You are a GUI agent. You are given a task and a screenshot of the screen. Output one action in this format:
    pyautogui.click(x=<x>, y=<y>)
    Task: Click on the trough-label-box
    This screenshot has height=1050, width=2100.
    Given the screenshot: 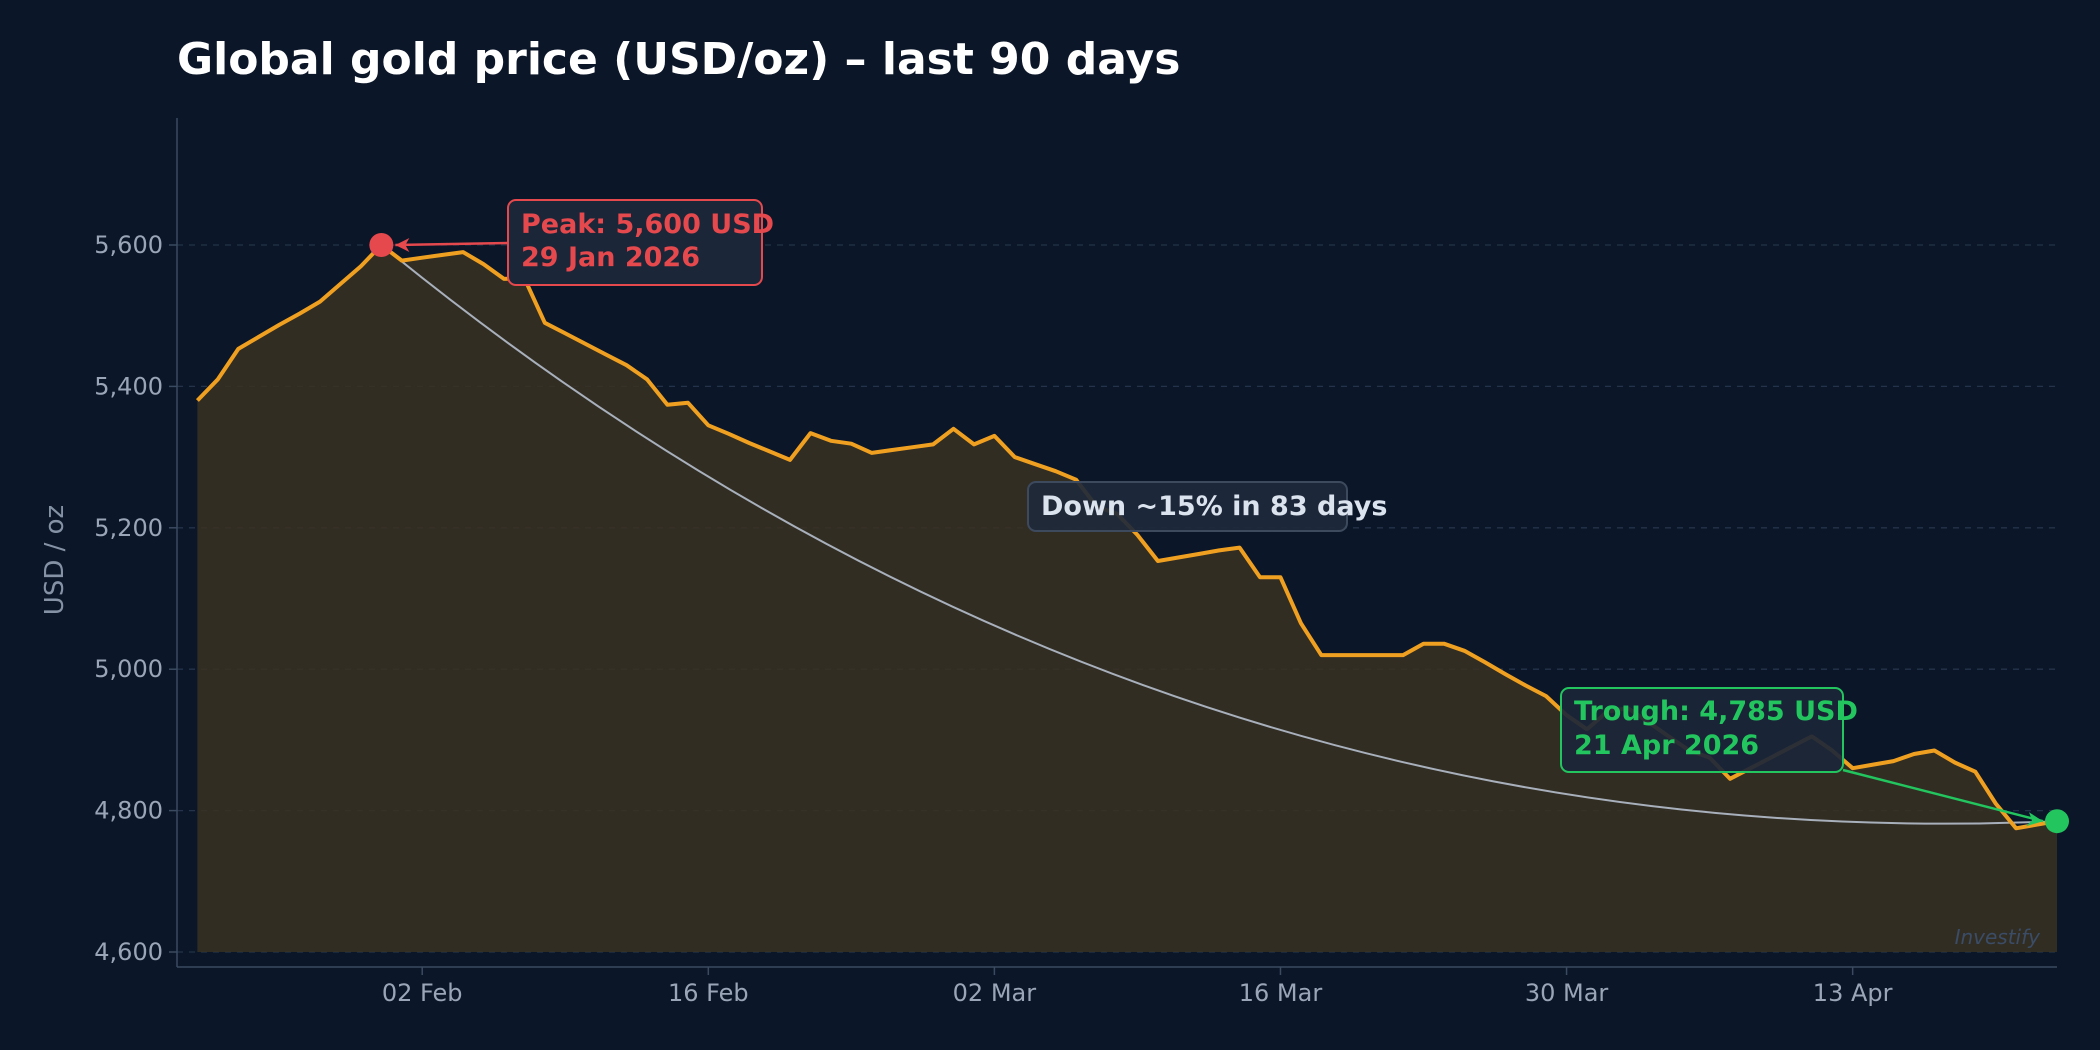 What is the action you would take?
    pyautogui.click(x=1702, y=730)
    